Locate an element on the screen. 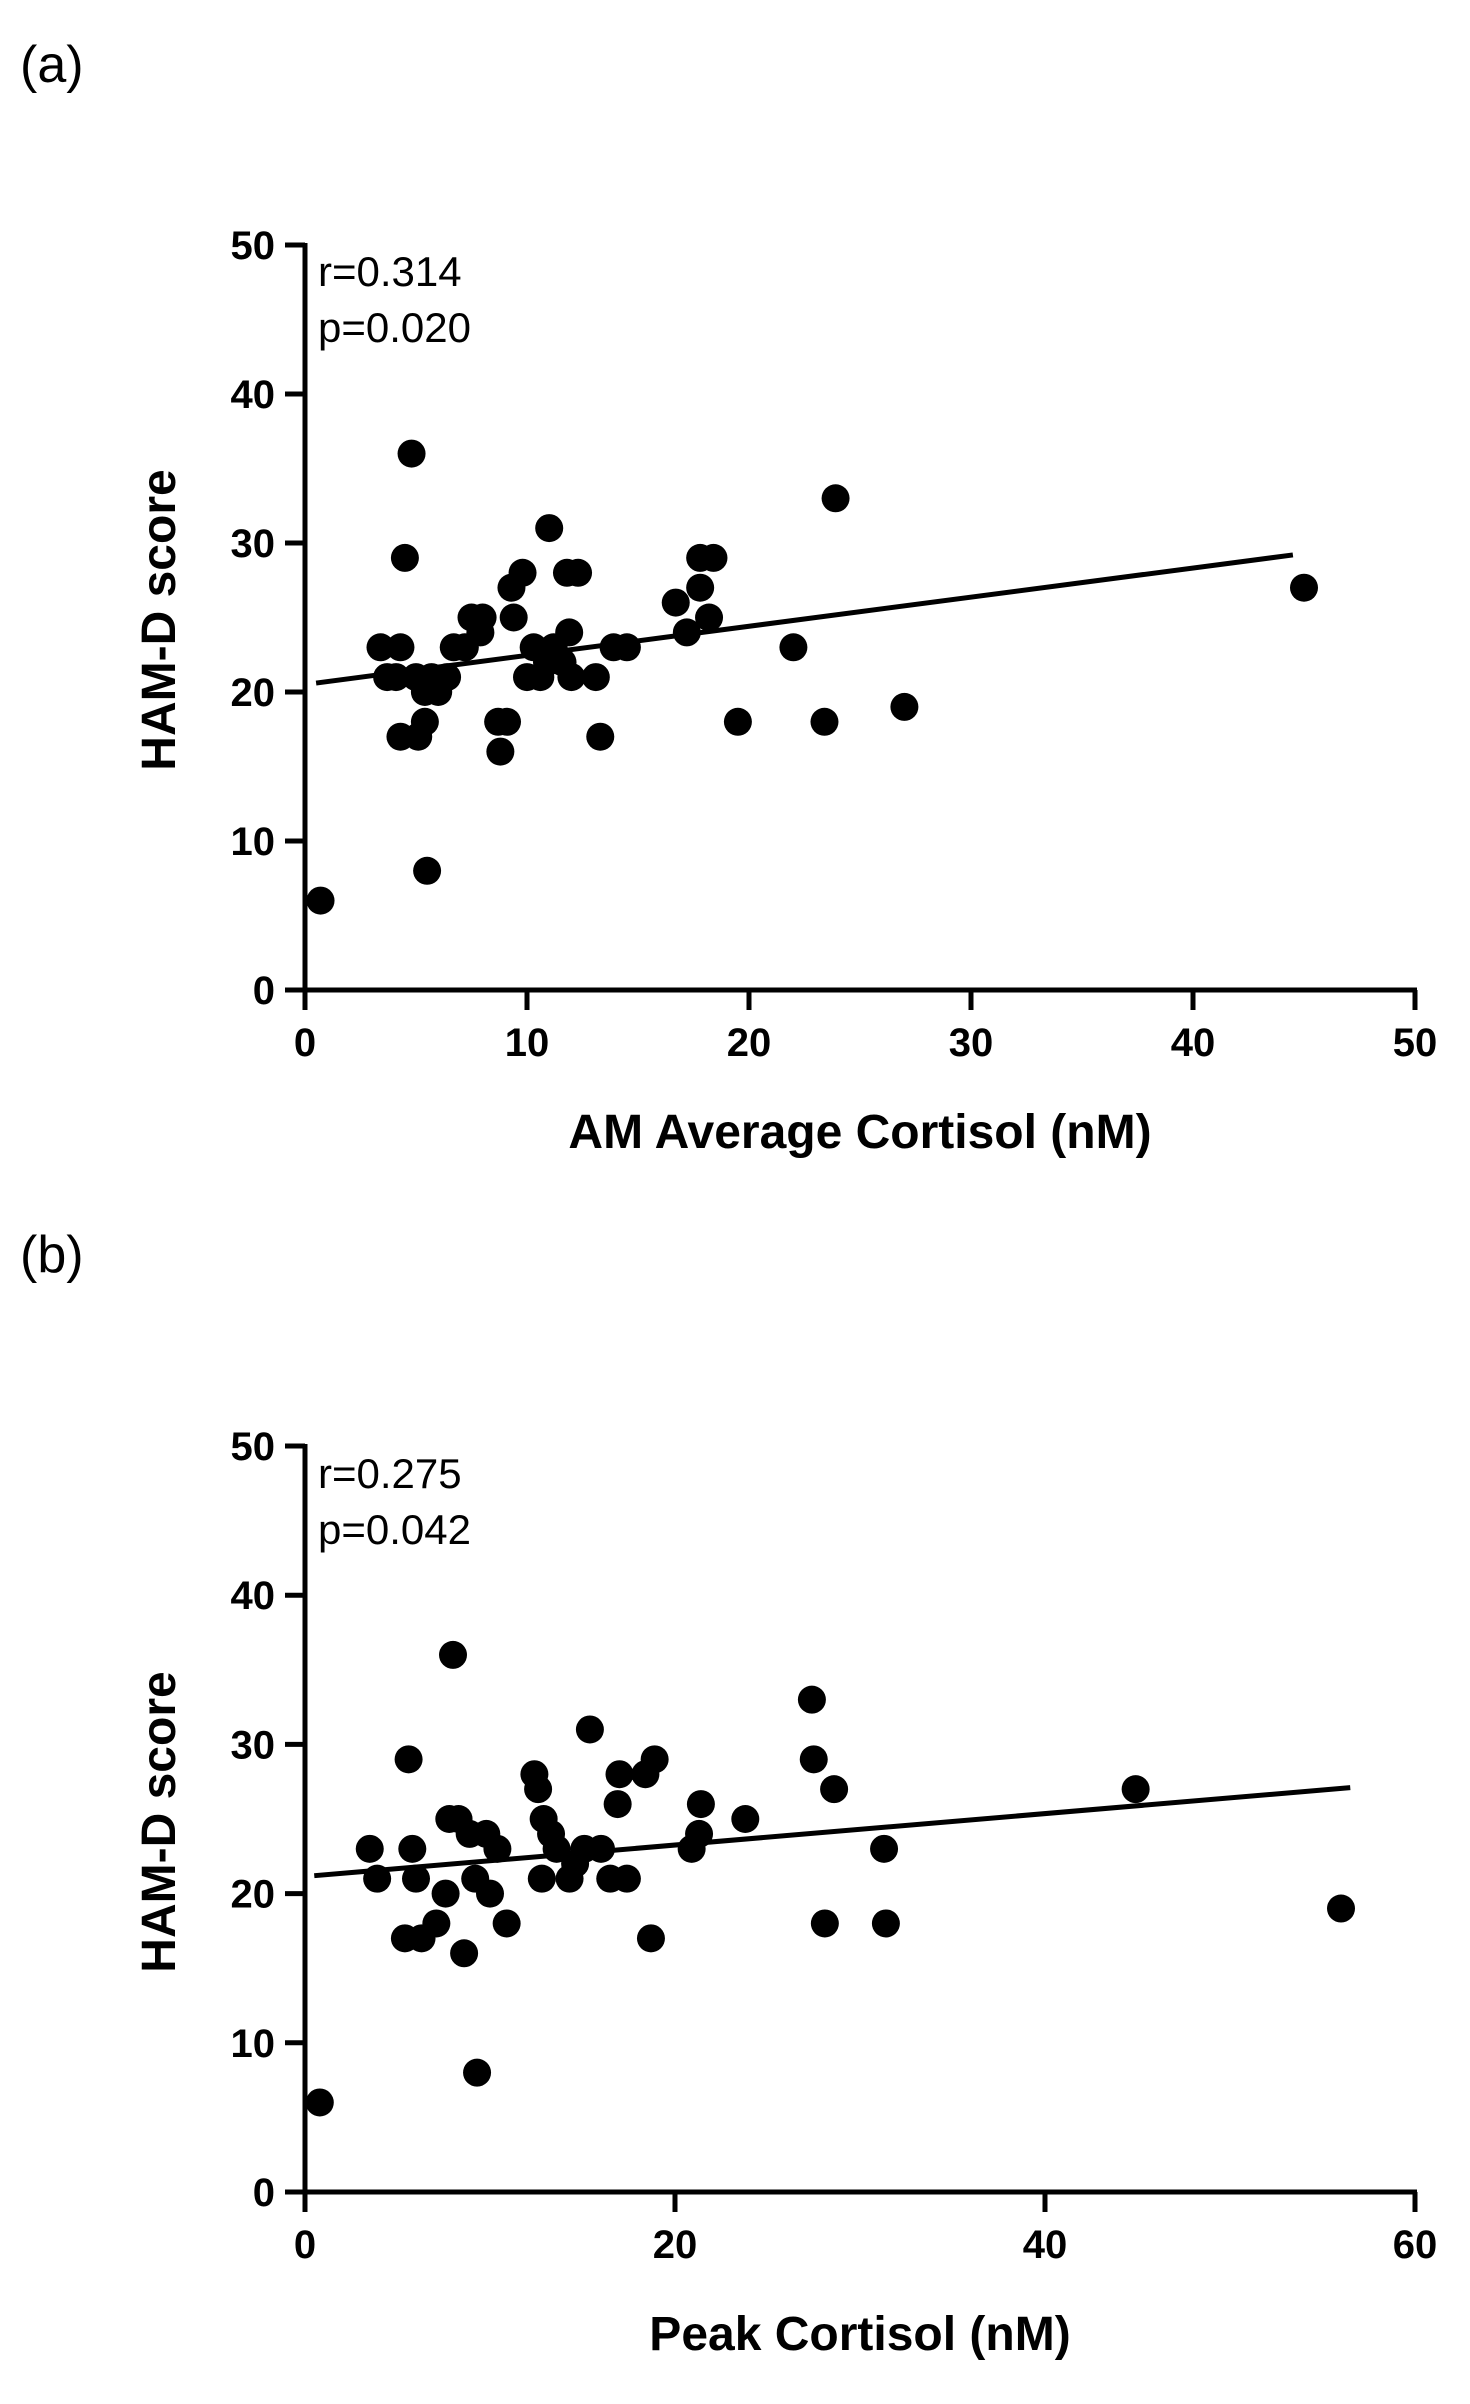 This screenshot has height=2404, width=1470. panel-b-y-tick-label: 0 is located at coordinates (264, 2193).